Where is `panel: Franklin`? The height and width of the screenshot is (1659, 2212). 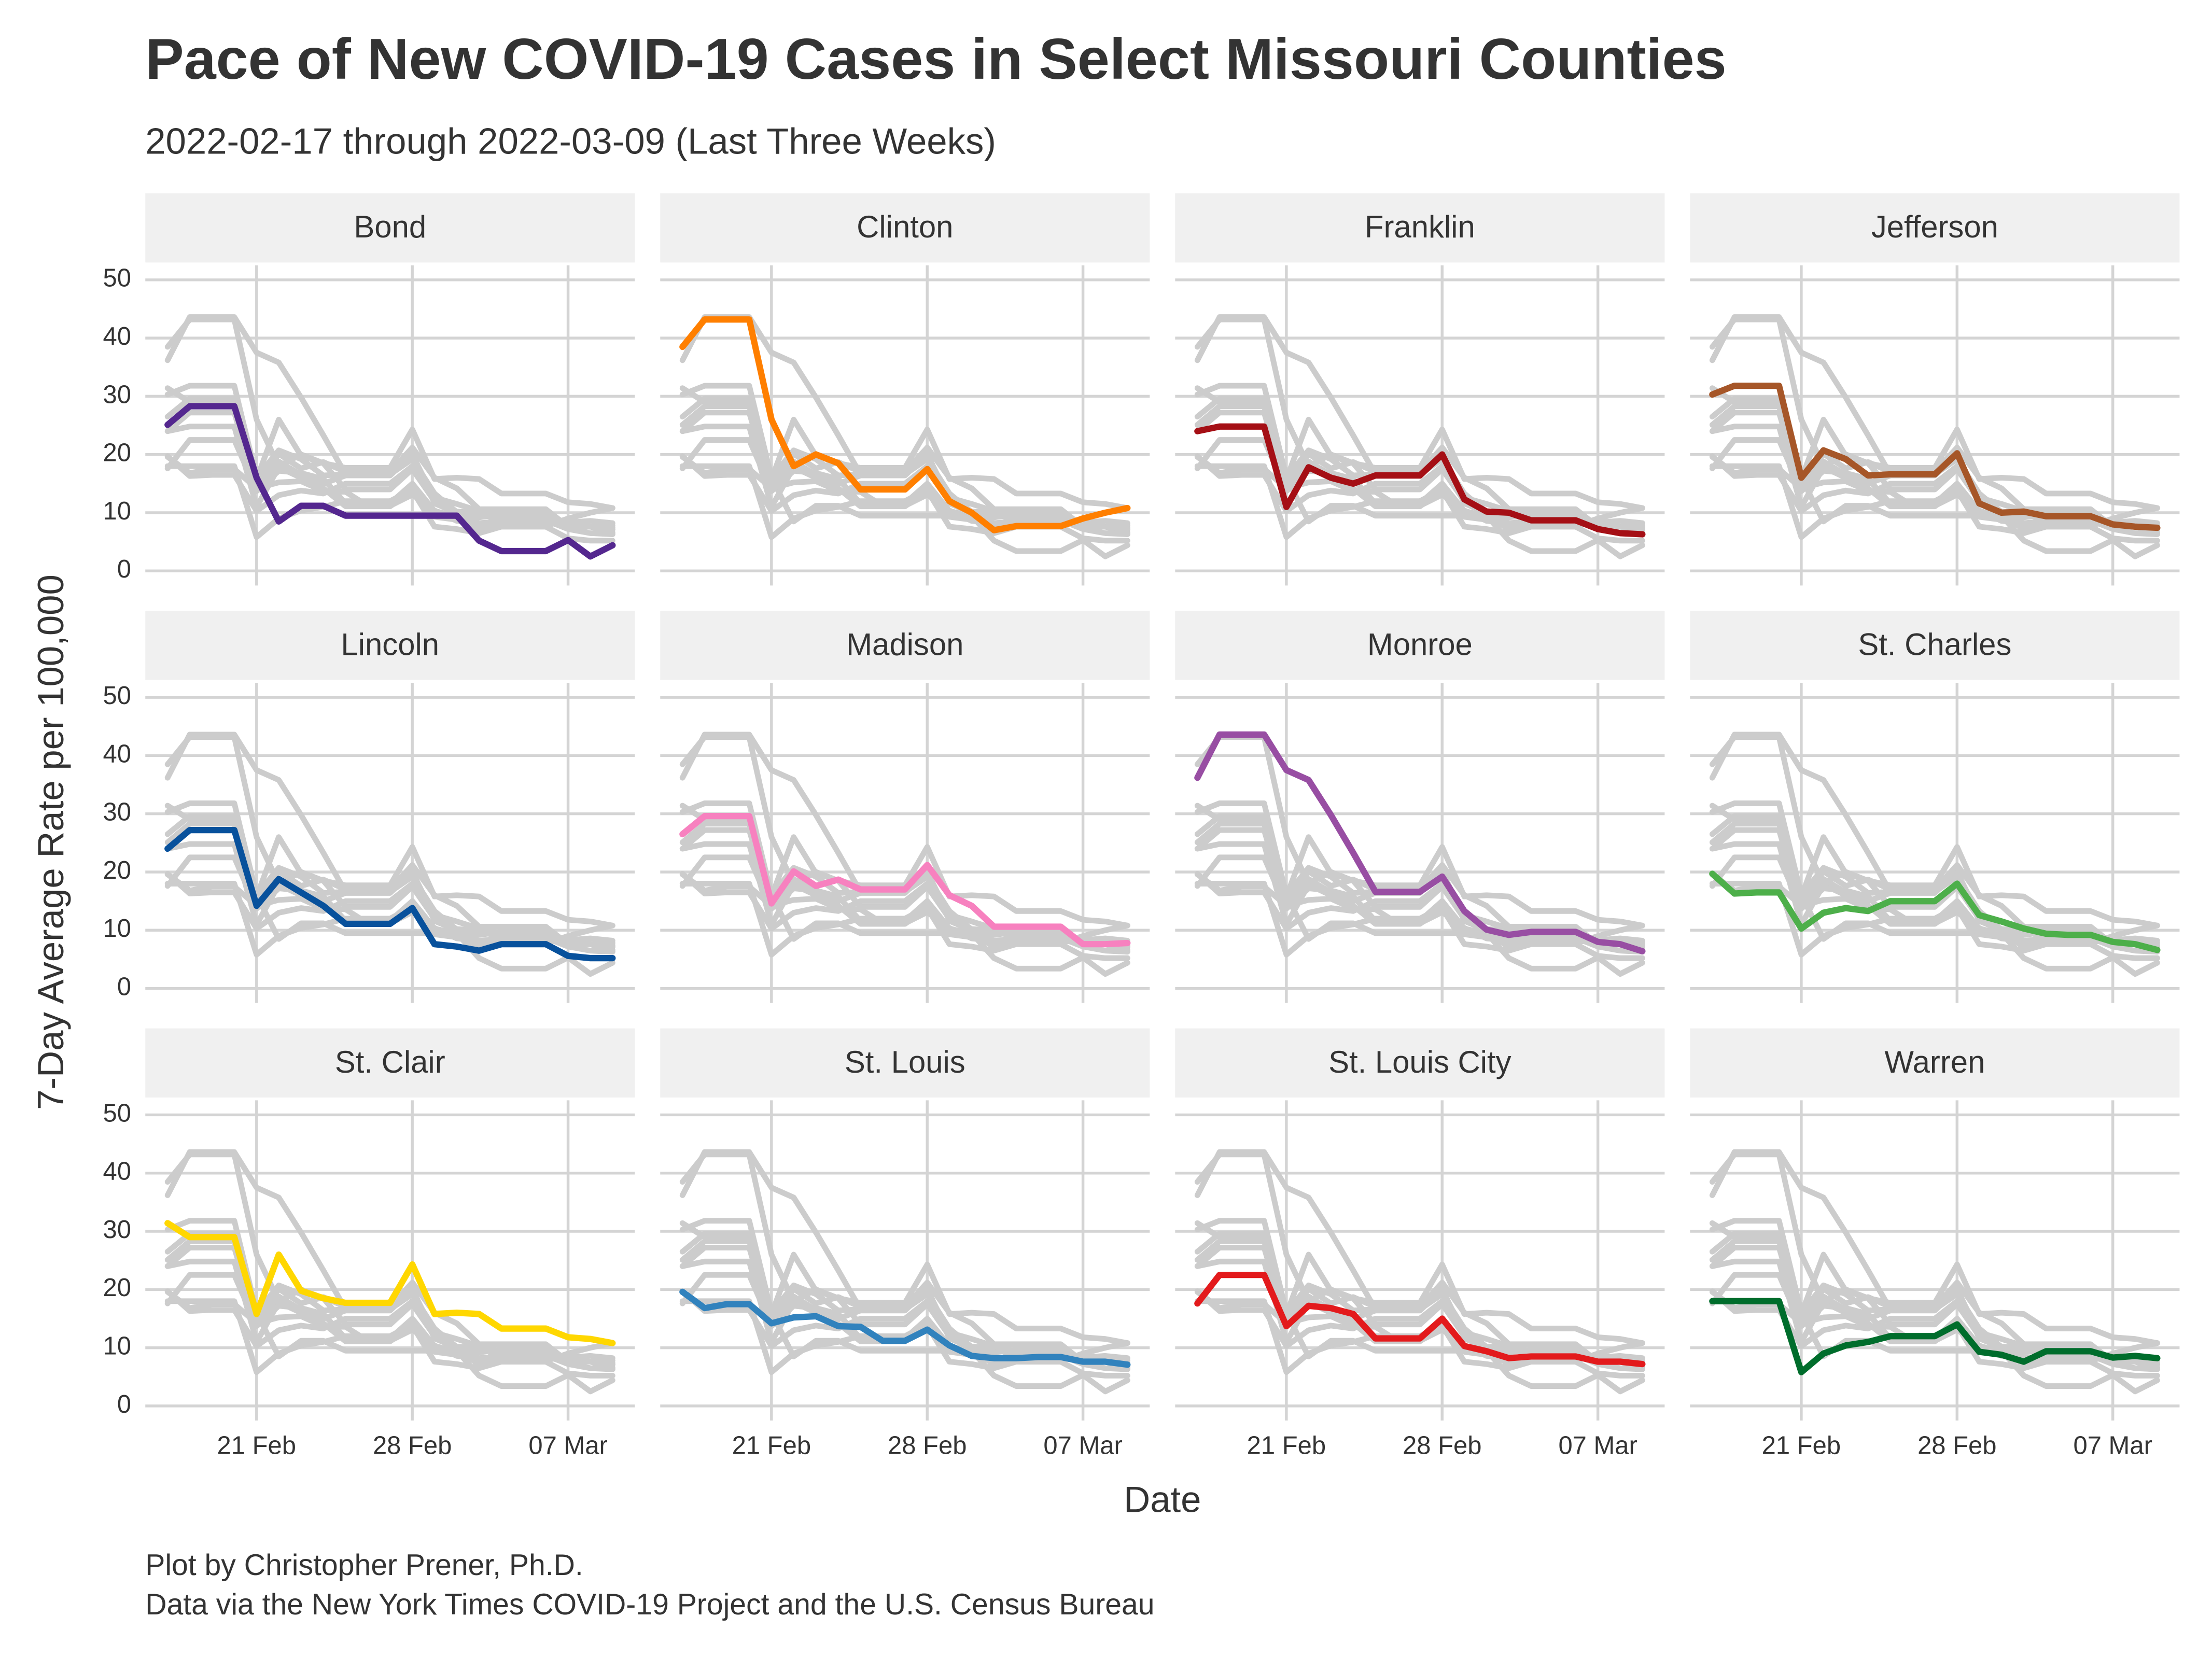
panel: Franklin is located at coordinates (1420, 390).